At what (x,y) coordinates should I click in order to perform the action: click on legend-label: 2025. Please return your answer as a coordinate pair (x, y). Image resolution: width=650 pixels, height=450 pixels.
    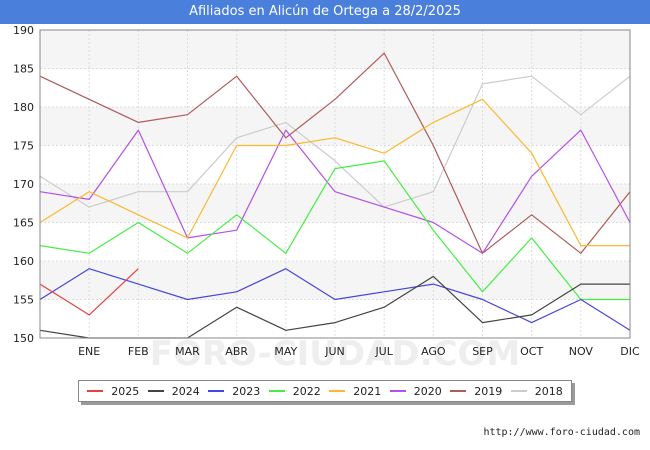
    Looking at the image, I should click on (125, 391).